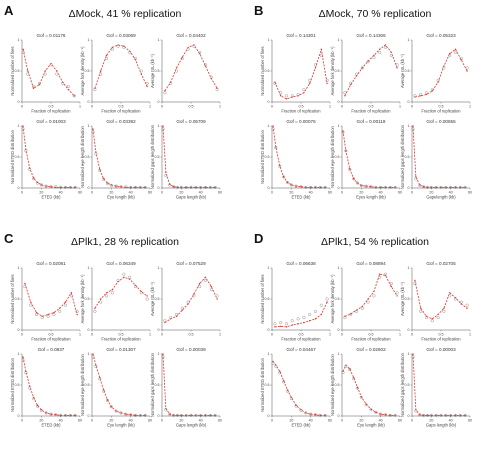 The height and width of the screenshot is (455, 500). What do you see at coordinates (12, 298) in the screenshot?
I see `y-axis-label: Normalized number of fires` at bounding box center [12, 298].